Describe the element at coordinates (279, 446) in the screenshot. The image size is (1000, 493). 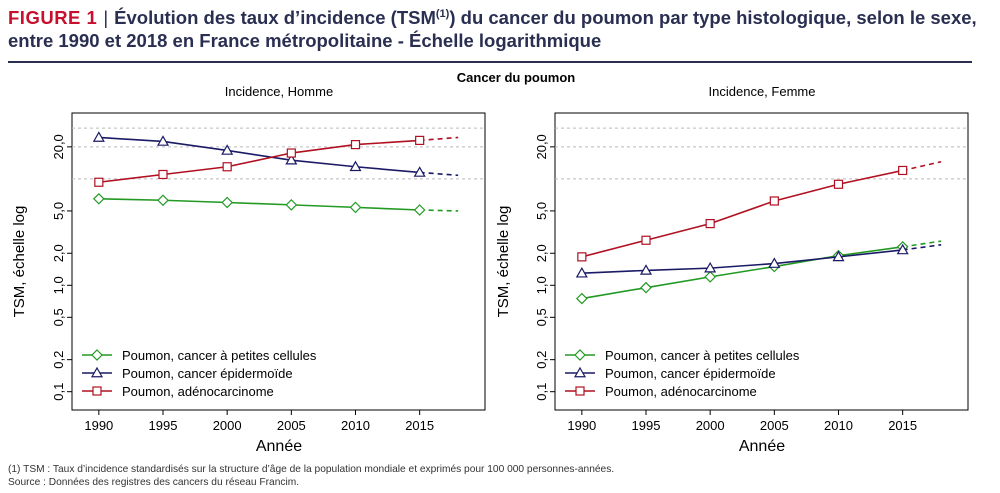
I see `panel-1-x-axis-label: Année` at that location.